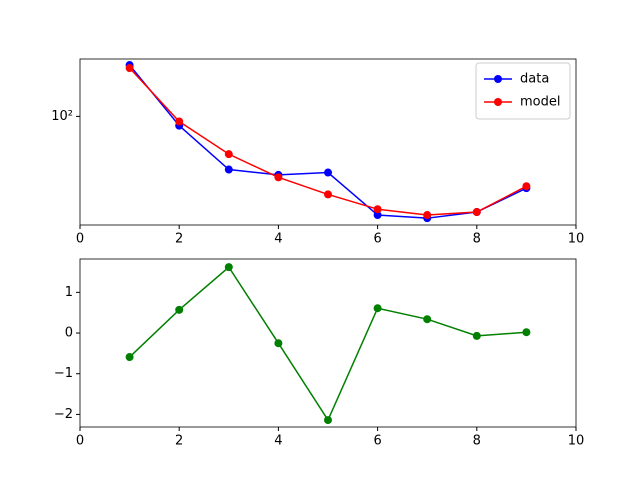 The height and width of the screenshot is (480, 640). I want to click on y-tick-label: 1, so click(69, 292).